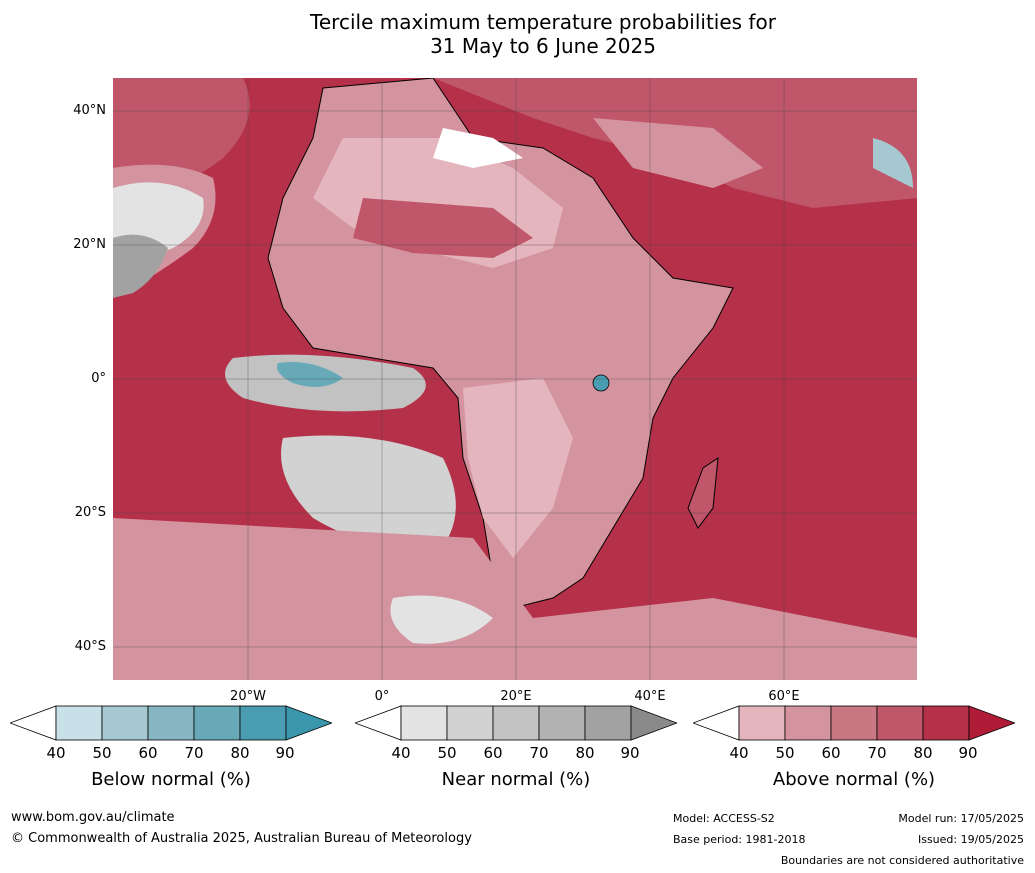 This screenshot has height=873, width=1035. What do you see at coordinates (285, 753) in the screenshot?
I see `colorbar-below-tick: 90` at bounding box center [285, 753].